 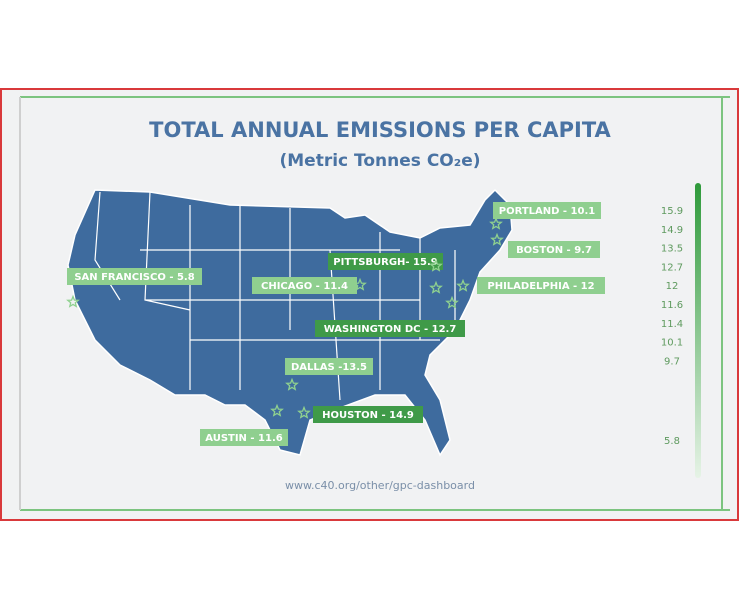 I want to click on city-label: PHILADELPHIA - 12, so click(x=540, y=286).